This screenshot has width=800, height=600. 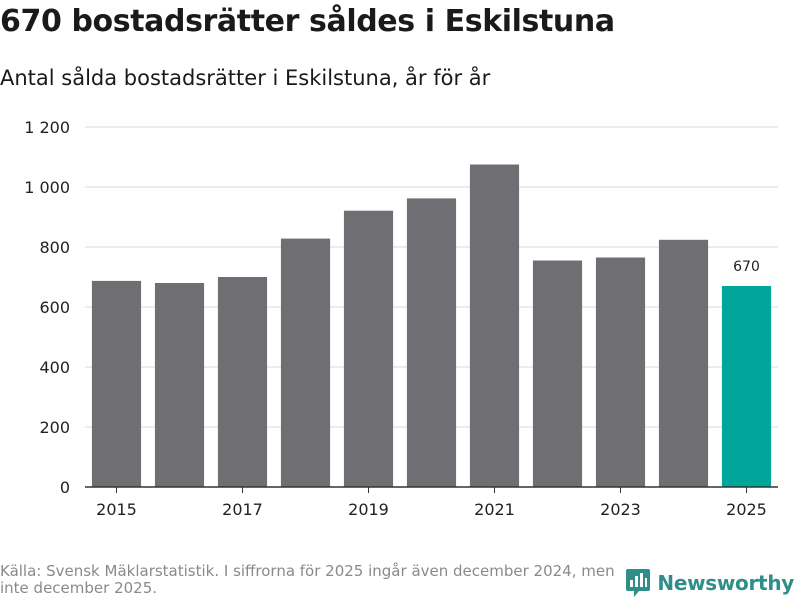 I want to click on y-tick-label: 400, so click(x=54, y=367).